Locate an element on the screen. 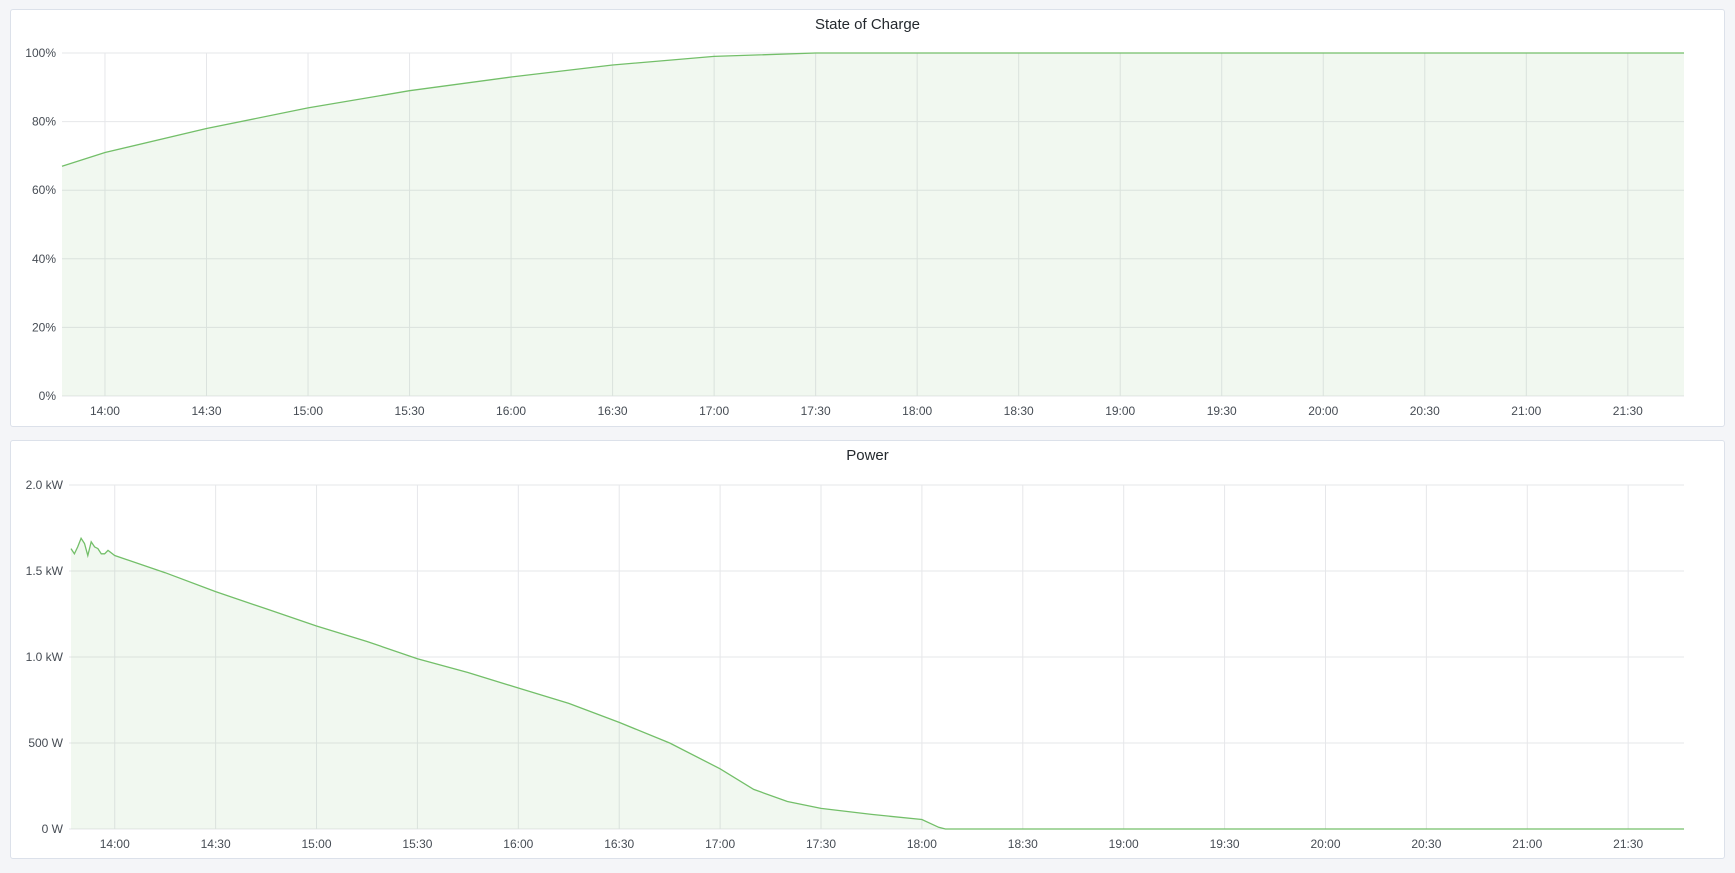 The height and width of the screenshot is (873, 1735). y-tick-label: 0% is located at coordinates (48, 396).